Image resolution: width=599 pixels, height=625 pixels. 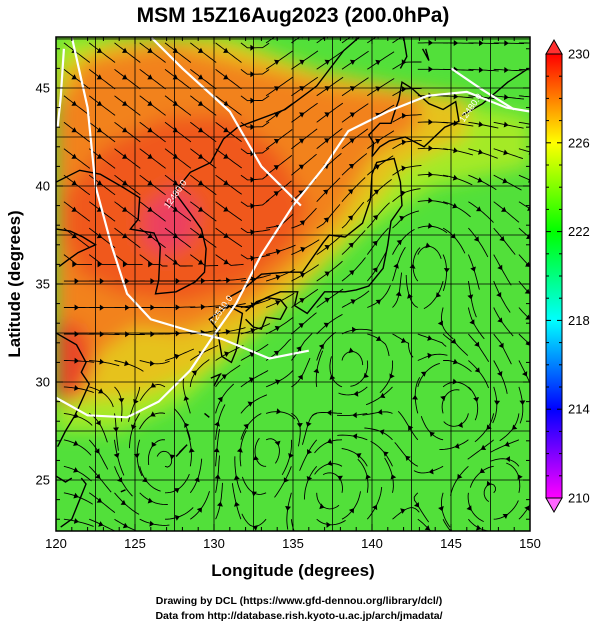 I want to click on colorbar-tick-label: 222, so click(x=579, y=231).